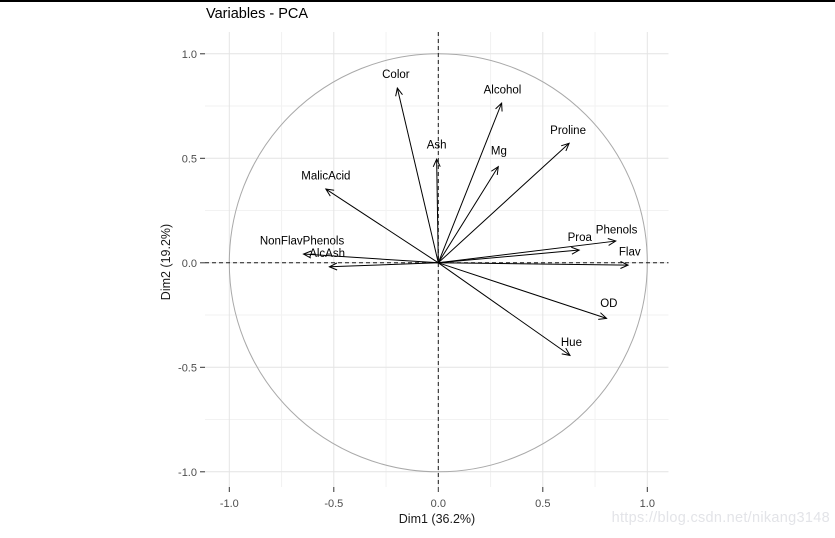 This screenshot has width=835, height=538. What do you see at coordinates (166, 262) in the screenshot?
I see `y-axis-title: Dim2 (19.2%)` at bounding box center [166, 262].